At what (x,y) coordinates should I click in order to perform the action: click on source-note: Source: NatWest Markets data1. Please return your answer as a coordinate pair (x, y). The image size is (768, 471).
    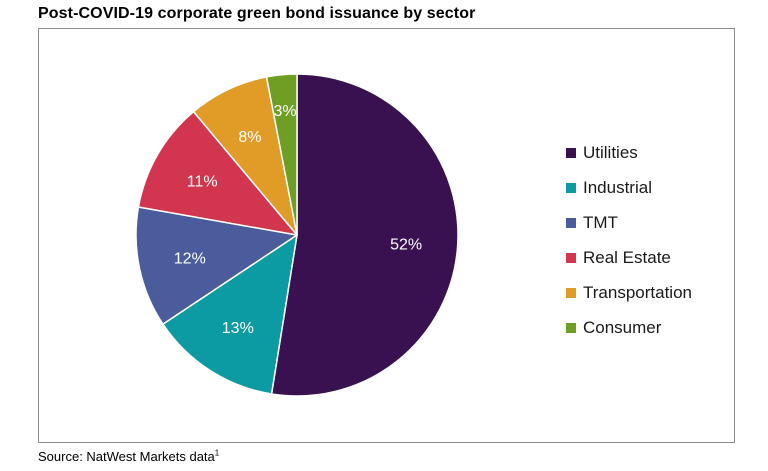
    Looking at the image, I should click on (128, 456).